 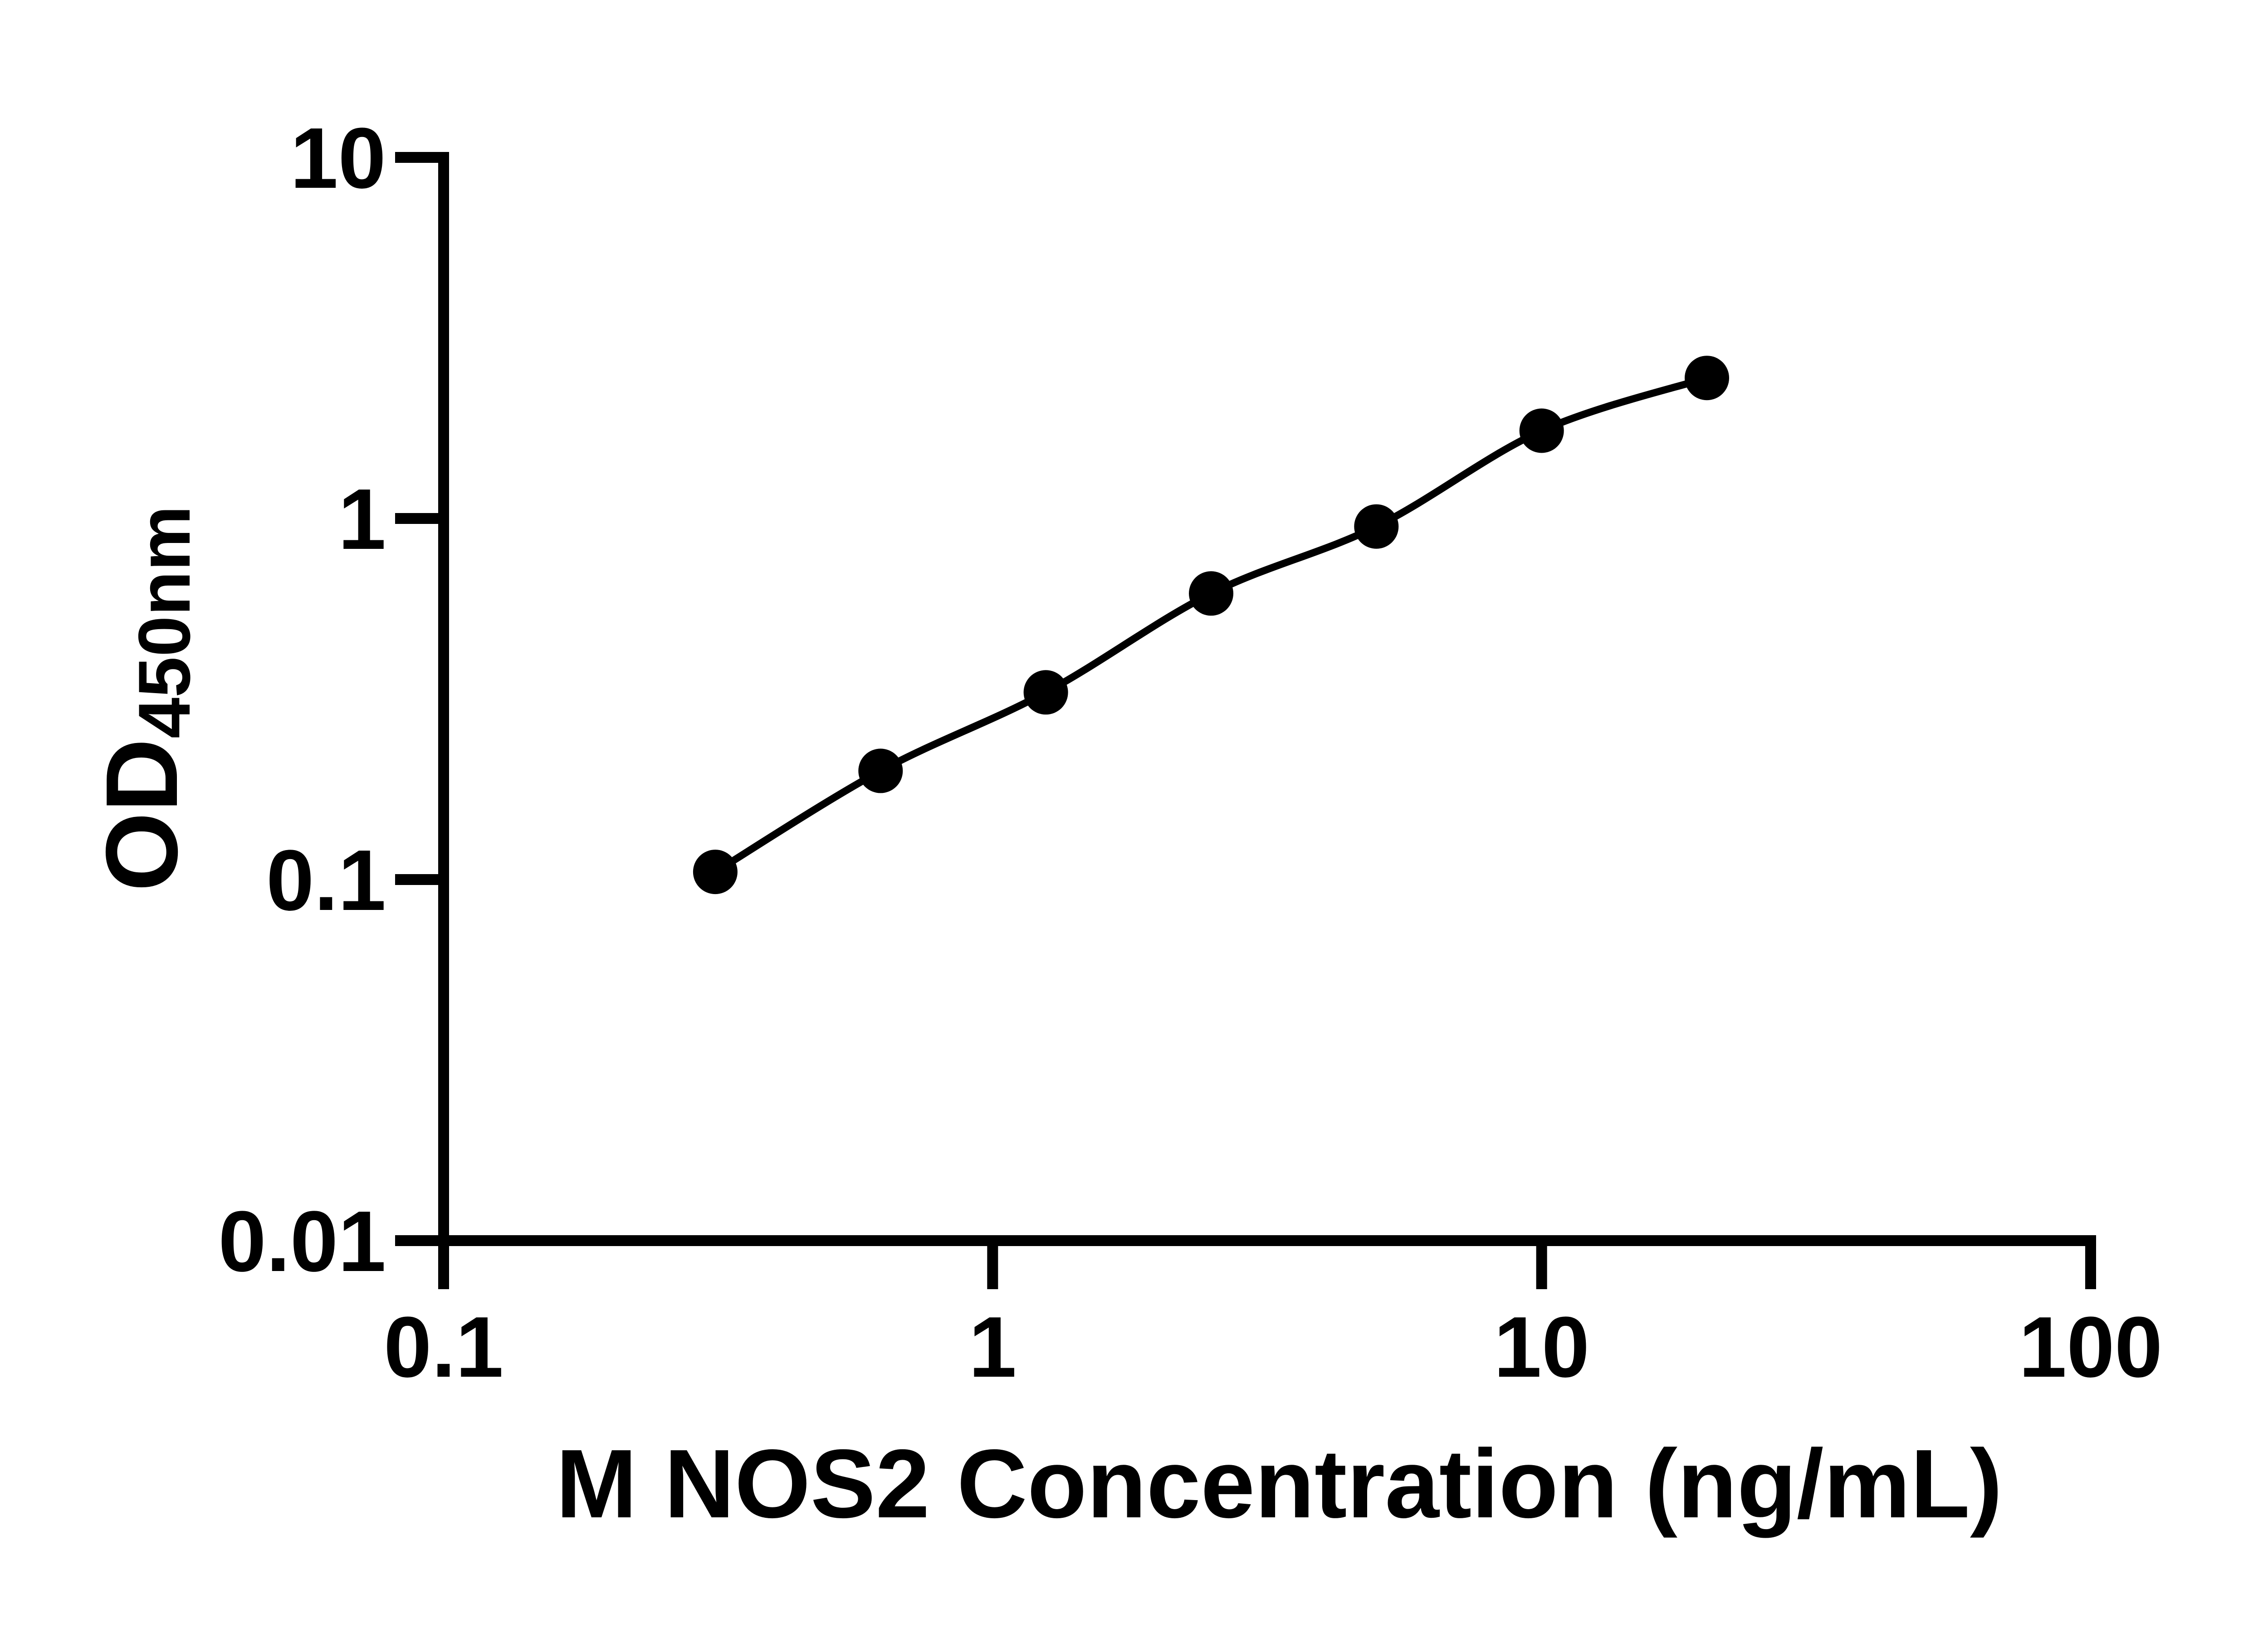 I want to click on y-axis-ticks: 10 1 0.1 0.01, so click(x=328, y=700).